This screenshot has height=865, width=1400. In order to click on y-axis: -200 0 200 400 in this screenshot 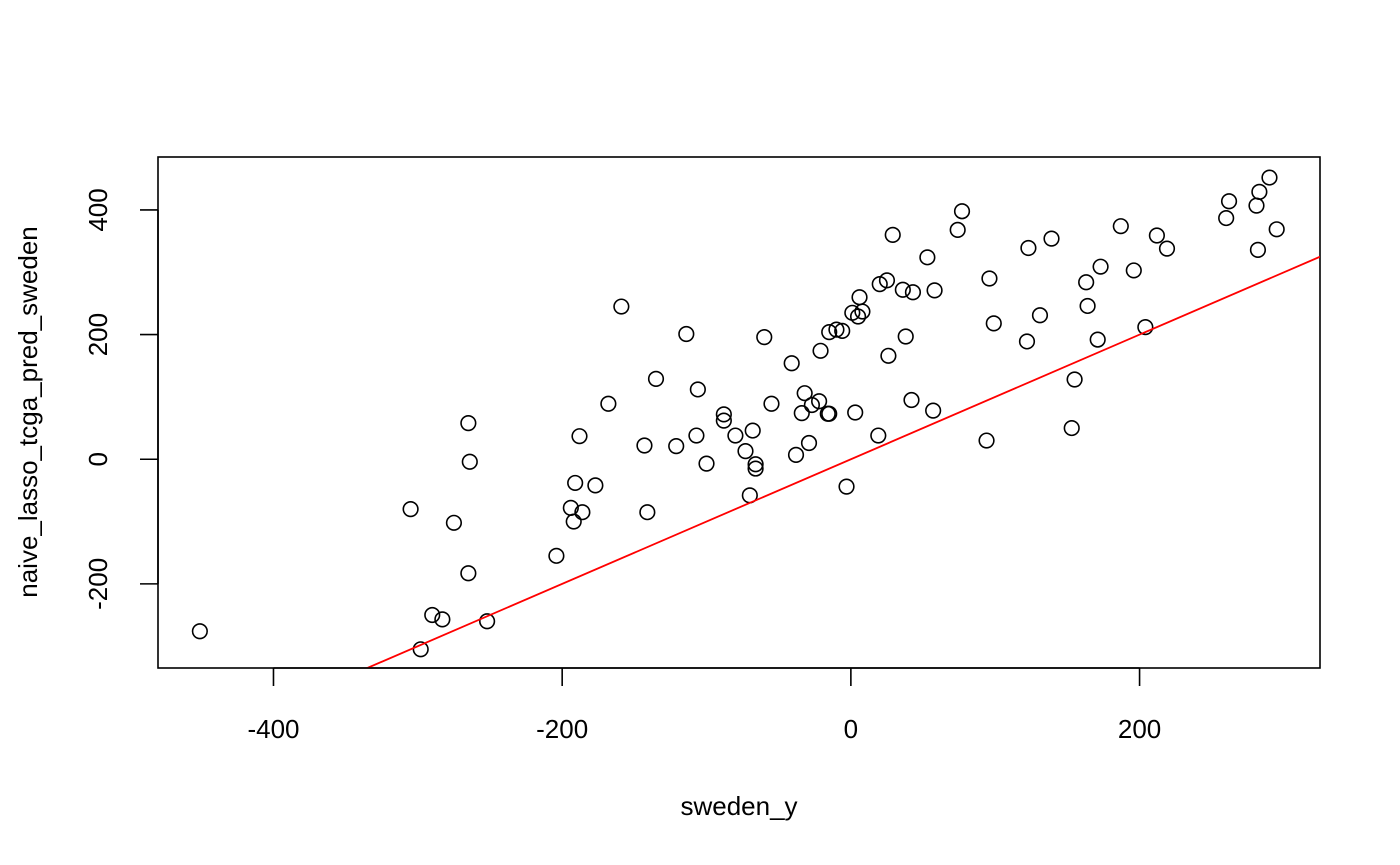, I will do `click(121, 399)`.